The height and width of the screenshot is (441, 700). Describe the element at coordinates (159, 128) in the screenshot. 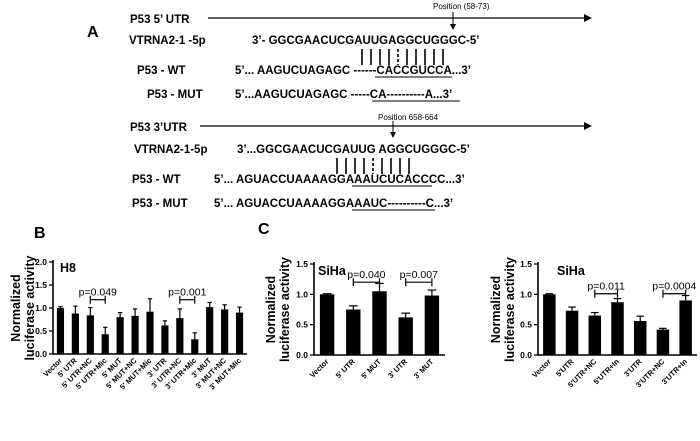

I see `utr3-header: P53 3’UTR` at that location.